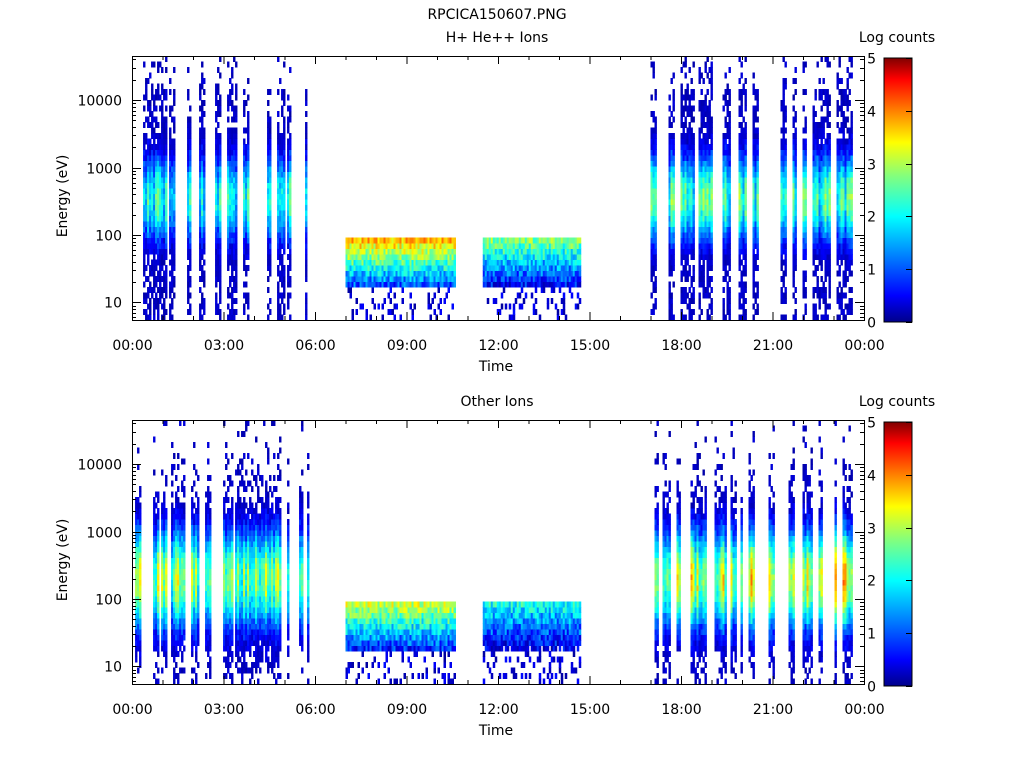  What do you see at coordinates (113, 304) in the screenshot?
I see `y-tick-label: 10` at bounding box center [113, 304].